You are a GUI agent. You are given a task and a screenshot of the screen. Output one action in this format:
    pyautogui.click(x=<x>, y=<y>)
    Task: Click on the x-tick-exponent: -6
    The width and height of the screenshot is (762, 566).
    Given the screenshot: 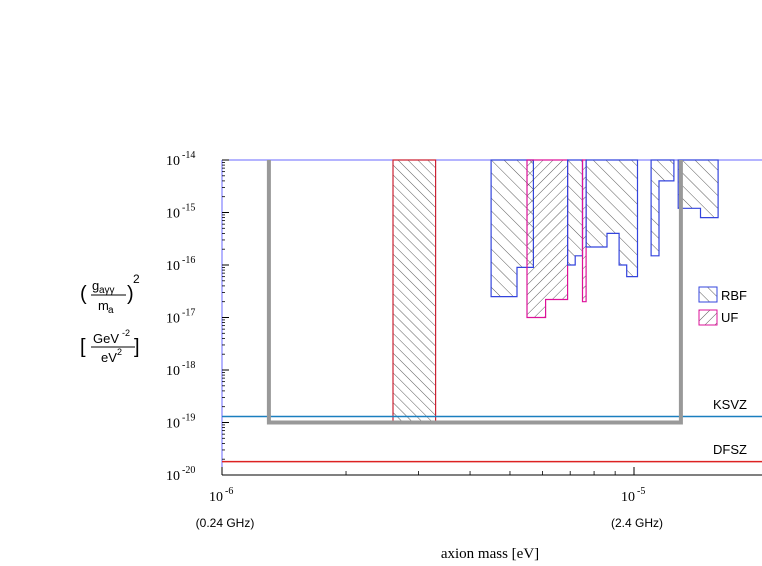 What is the action you would take?
    pyautogui.click(x=229, y=491)
    